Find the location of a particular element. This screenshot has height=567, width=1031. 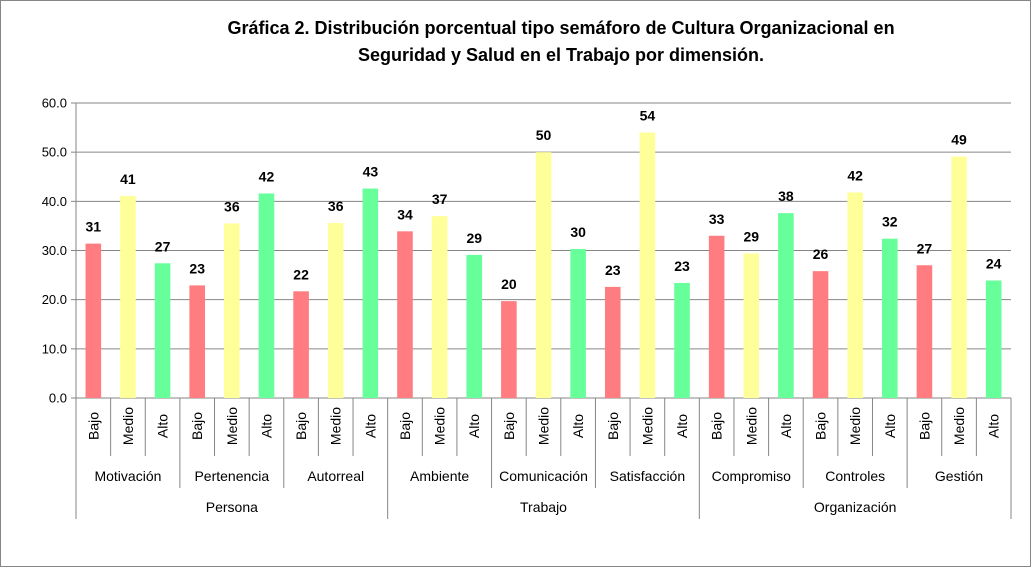

data-label: 20 is located at coordinates (509, 284).